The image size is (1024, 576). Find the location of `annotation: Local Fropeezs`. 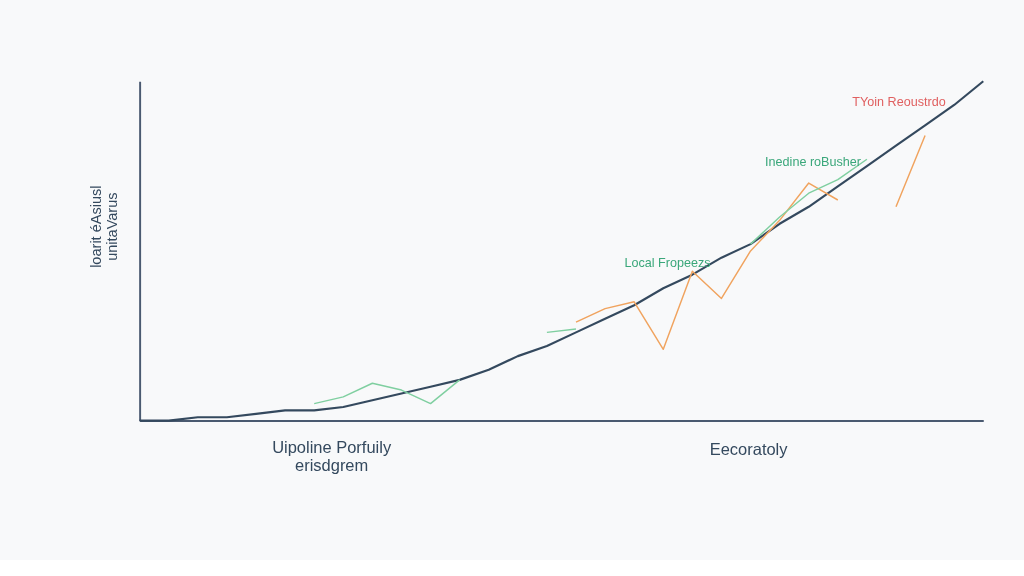

annotation: Local Fropeezs is located at coordinates (667, 263).